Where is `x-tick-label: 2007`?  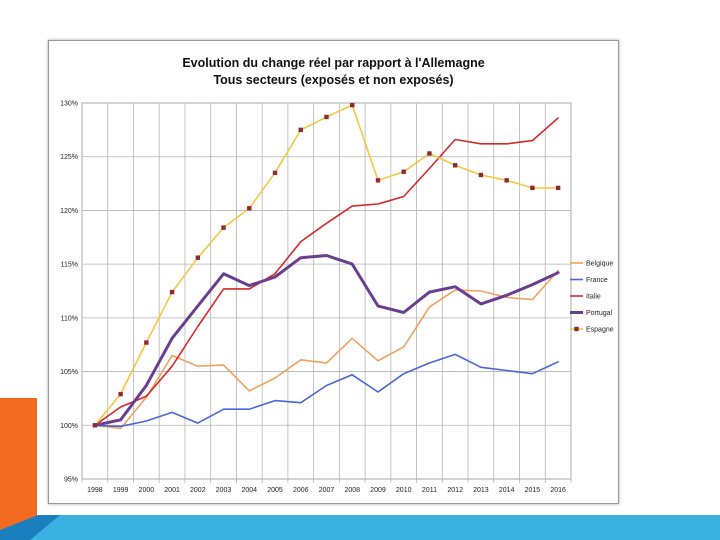
x-tick-label: 2007 is located at coordinates (327, 490).